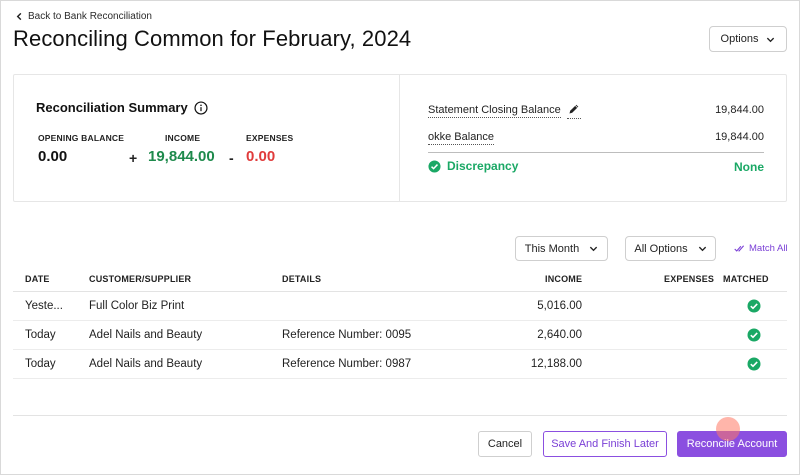  I want to click on row-customer: Full Color Biz Print, so click(137, 306).